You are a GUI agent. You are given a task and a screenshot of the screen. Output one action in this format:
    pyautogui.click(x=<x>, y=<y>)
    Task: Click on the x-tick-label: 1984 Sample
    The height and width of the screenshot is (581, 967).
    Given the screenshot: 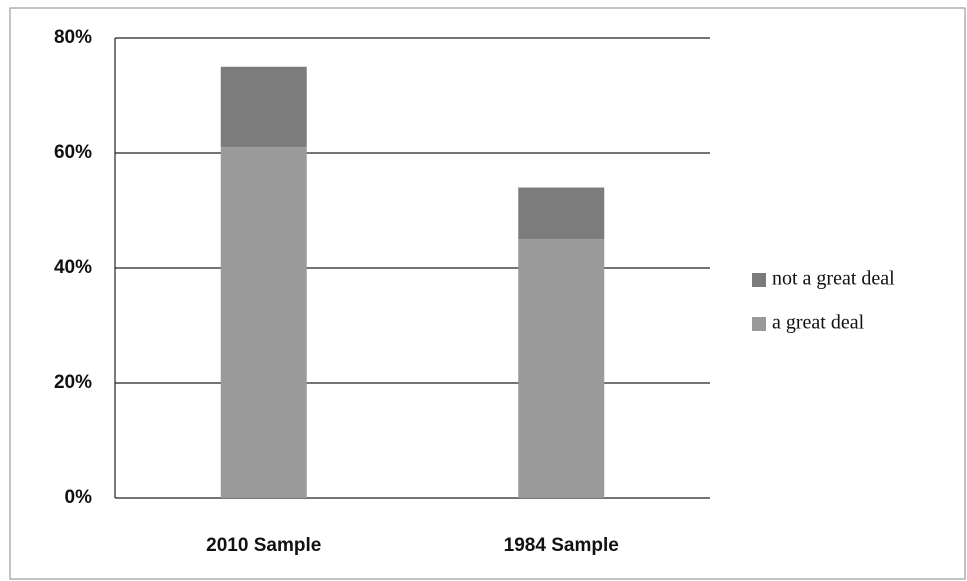 What is the action you would take?
    pyautogui.click(x=561, y=545)
    